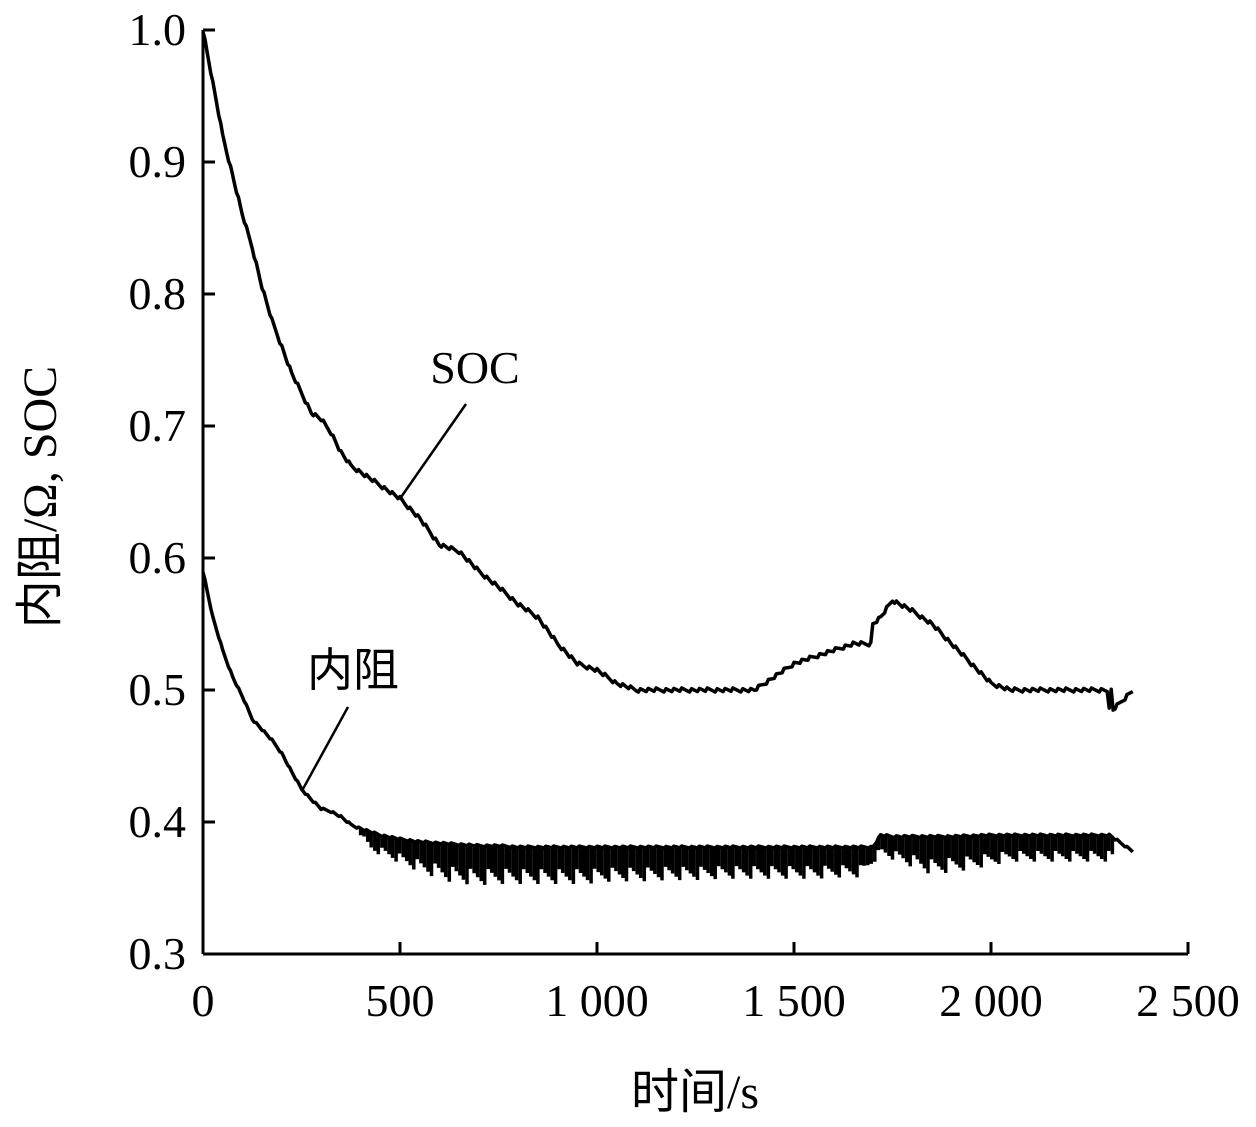  I want to click on x-axis-title: 时间/s, so click(695, 1092).